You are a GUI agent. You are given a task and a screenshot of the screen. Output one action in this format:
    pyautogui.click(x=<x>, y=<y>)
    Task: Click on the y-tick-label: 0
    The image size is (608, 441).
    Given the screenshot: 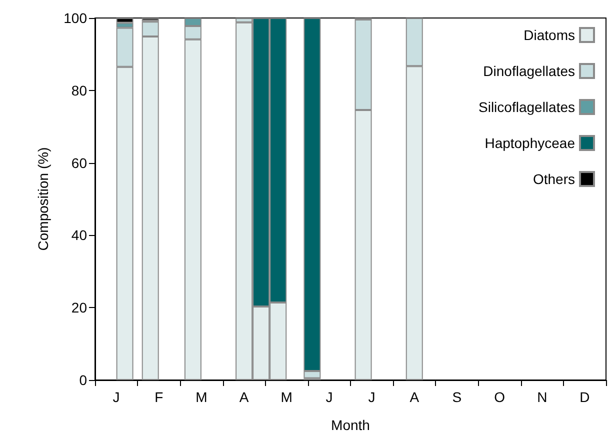 What is the action you would take?
    pyautogui.click(x=83, y=380)
    